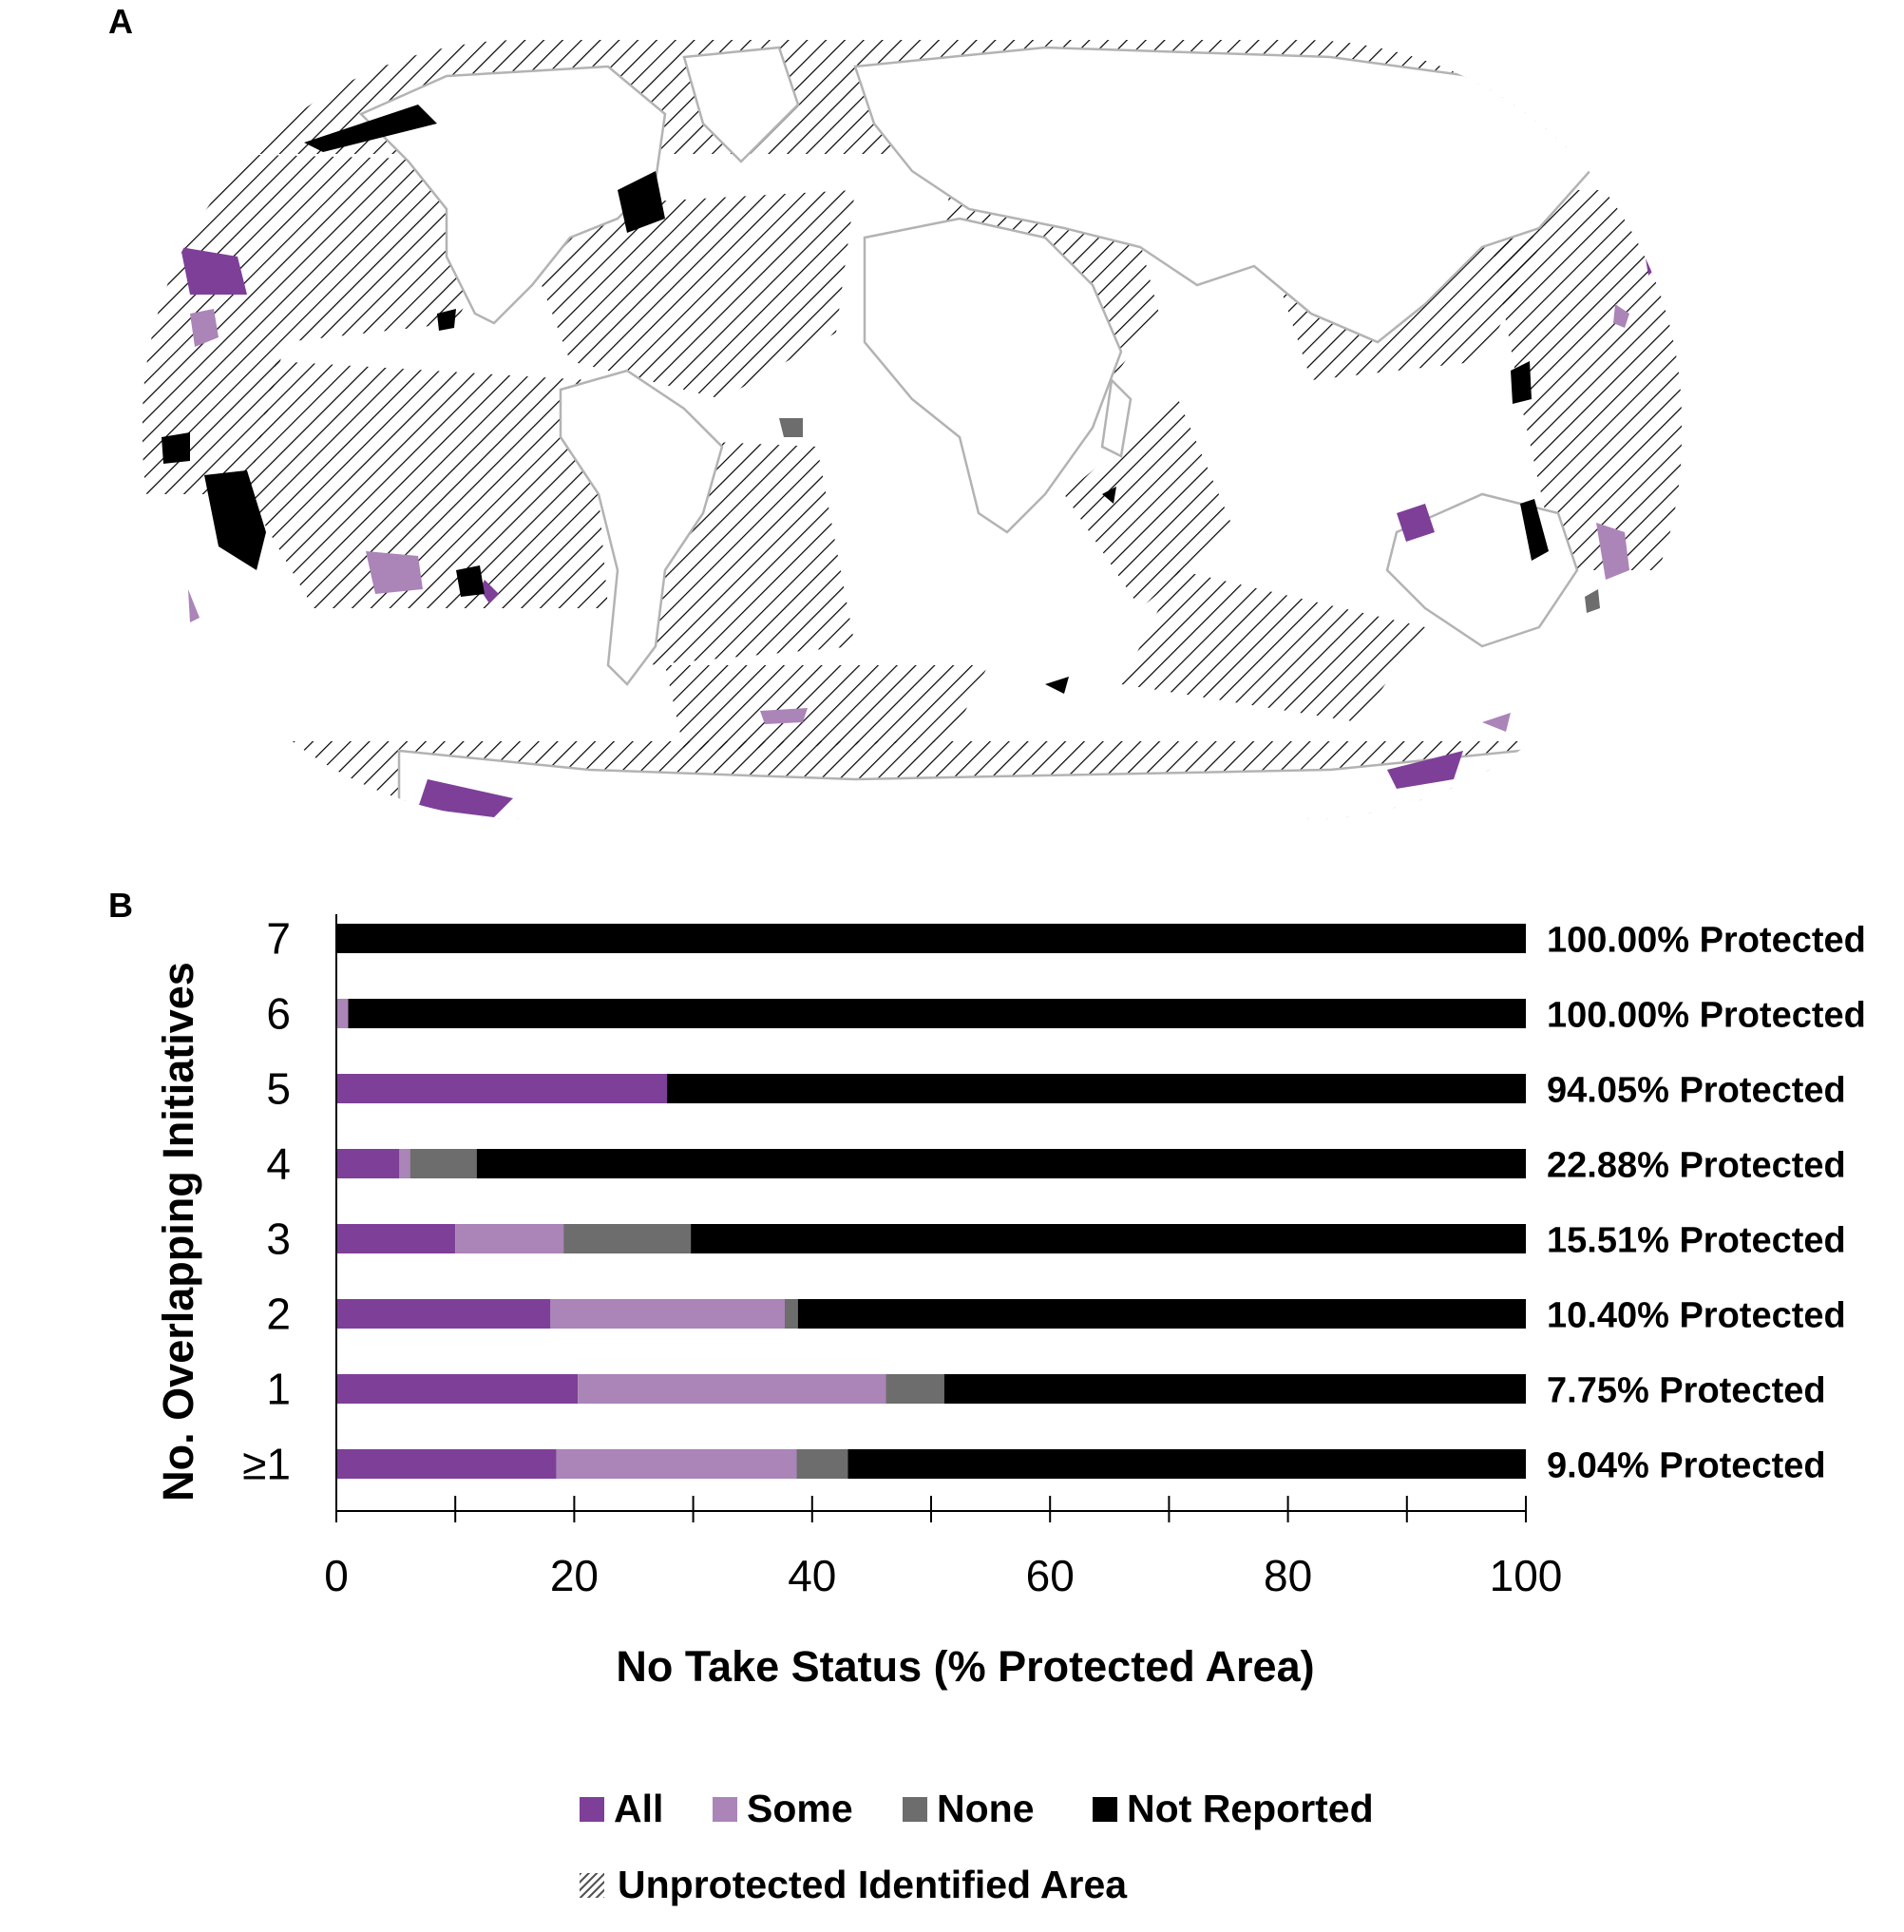 Image resolution: width=1904 pixels, height=1932 pixels. I want to click on legend-item-none: None, so click(969, 1809).